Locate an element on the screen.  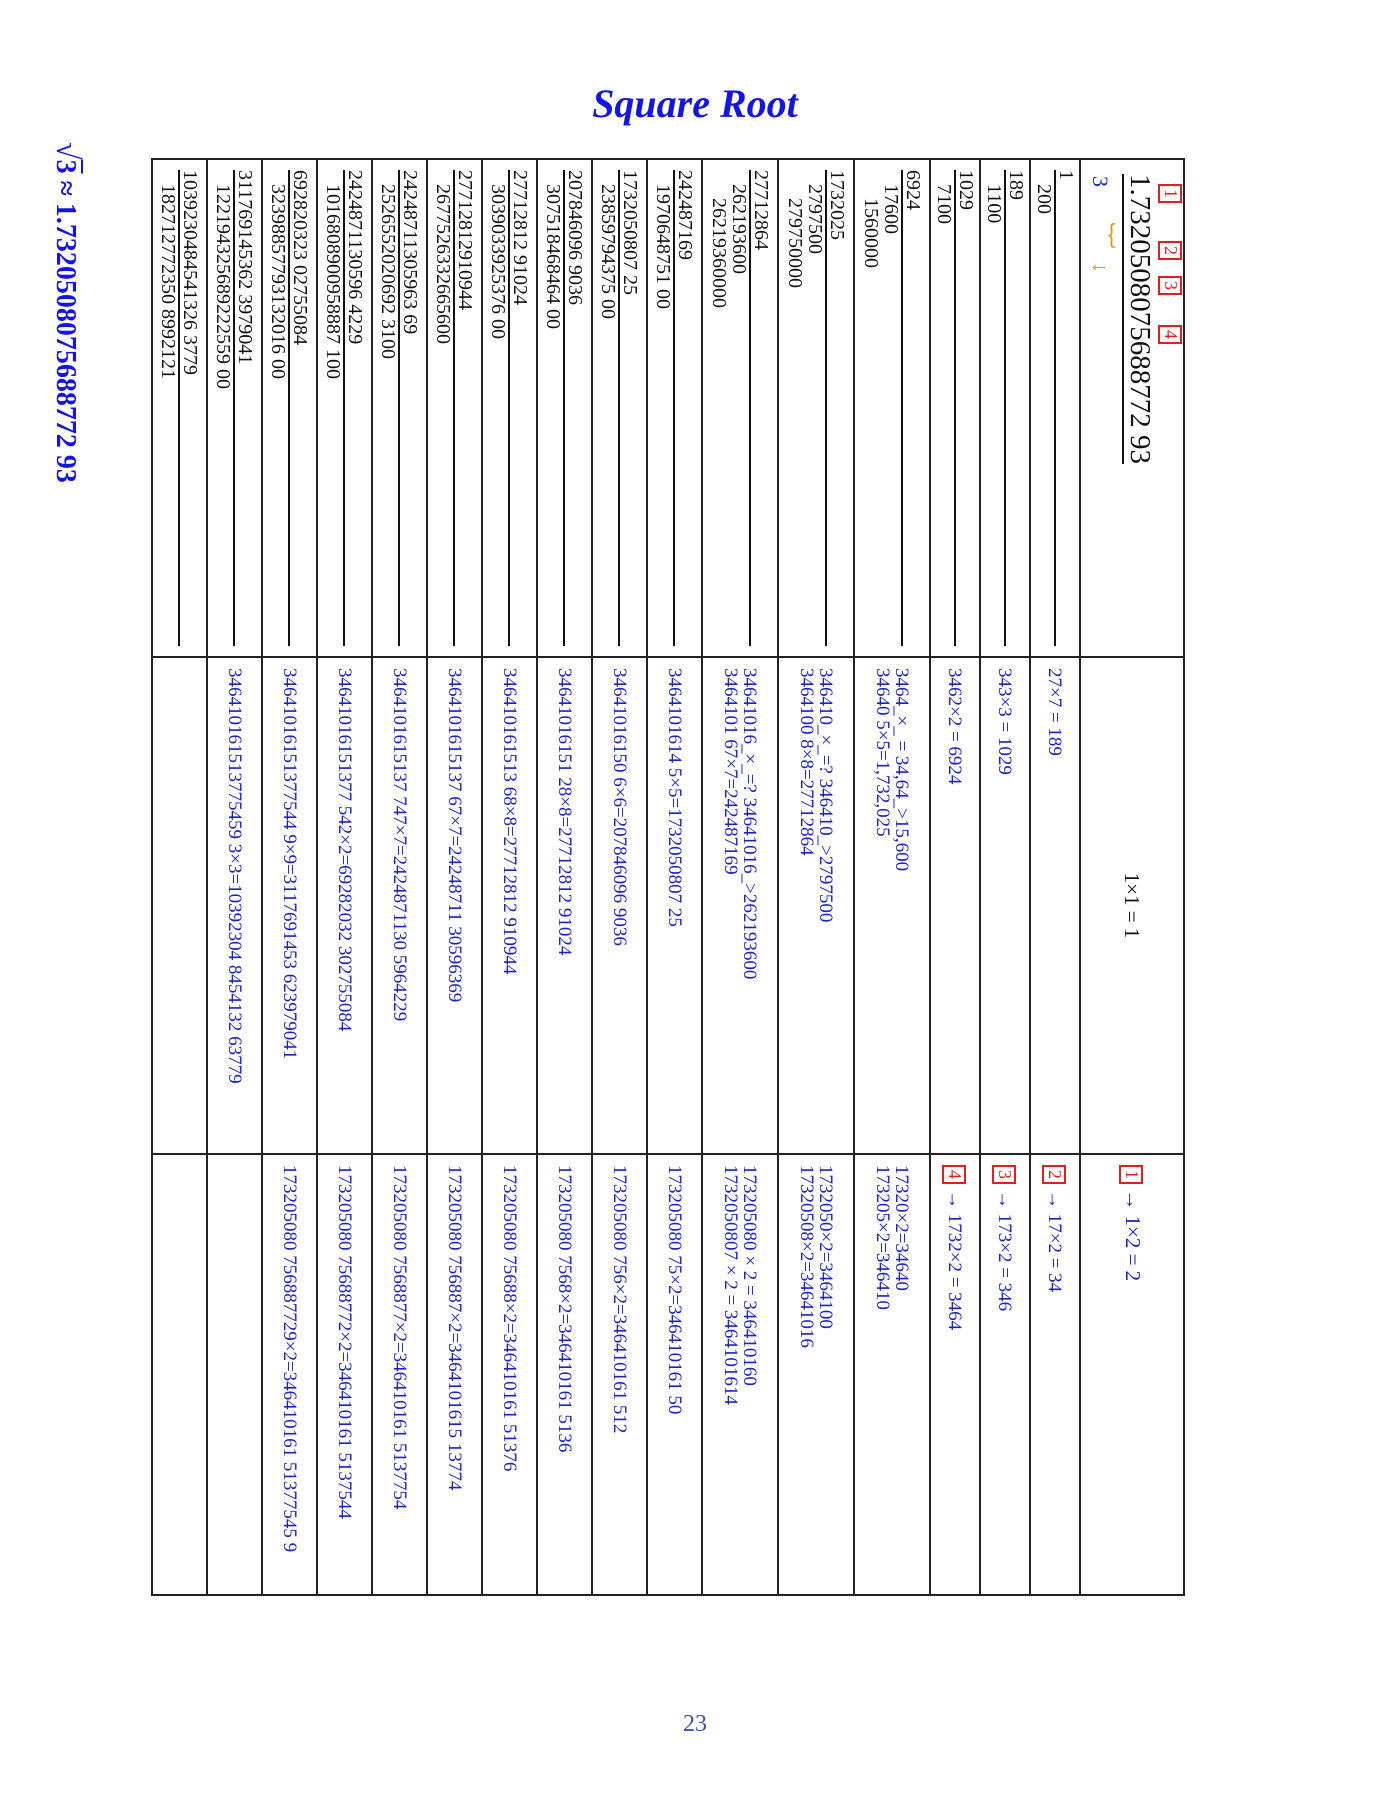
subtraction-cell: 27712864 262193600 26219360000 is located at coordinates (740, 408).